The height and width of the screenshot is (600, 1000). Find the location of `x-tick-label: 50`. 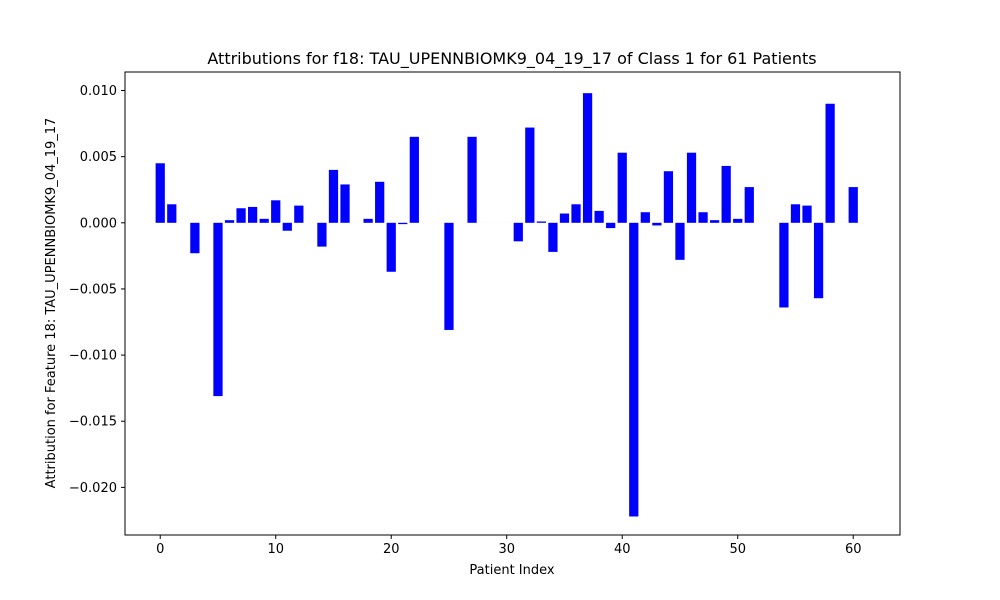

x-tick-label: 50 is located at coordinates (737, 549).